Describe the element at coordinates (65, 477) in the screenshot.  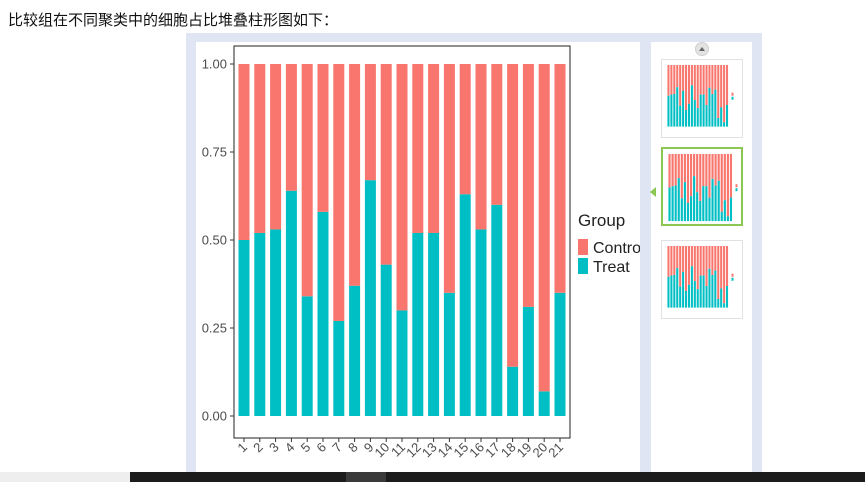
I see `taskbar-start` at that location.